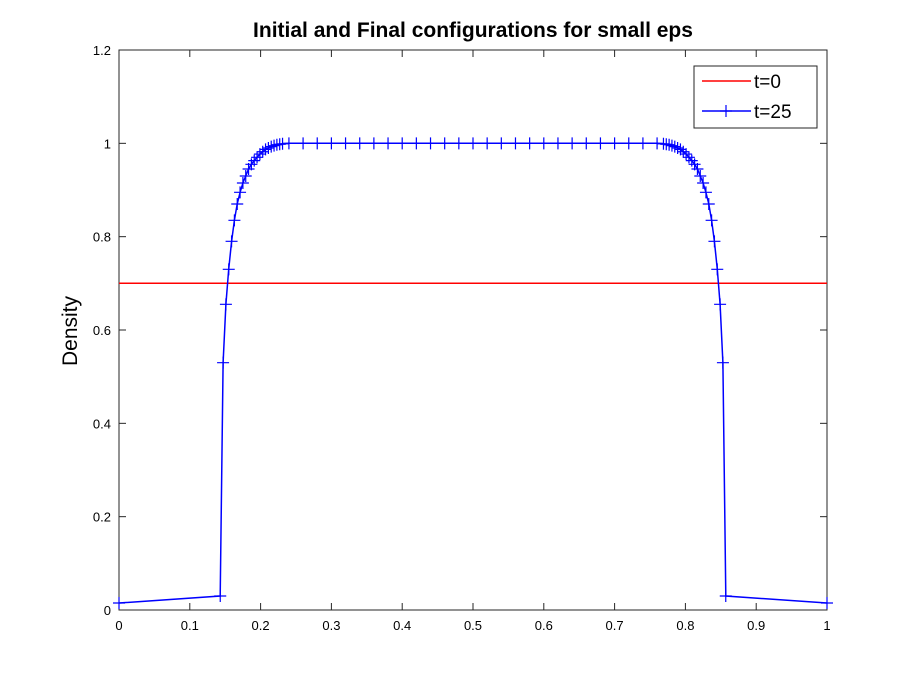 This screenshot has width=913, height=690. What do you see at coordinates (402, 625) in the screenshot?
I see `x-tick-label: 0.4` at bounding box center [402, 625].